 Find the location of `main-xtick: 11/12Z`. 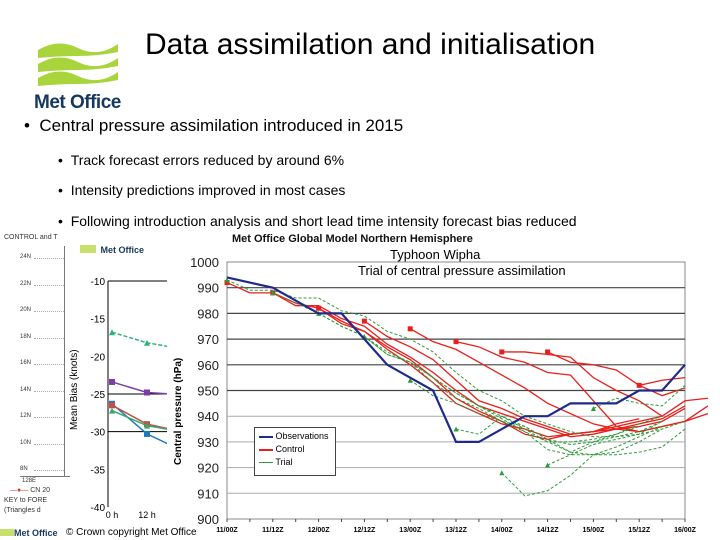

main-xtick: 11/12Z is located at coordinates (273, 530).